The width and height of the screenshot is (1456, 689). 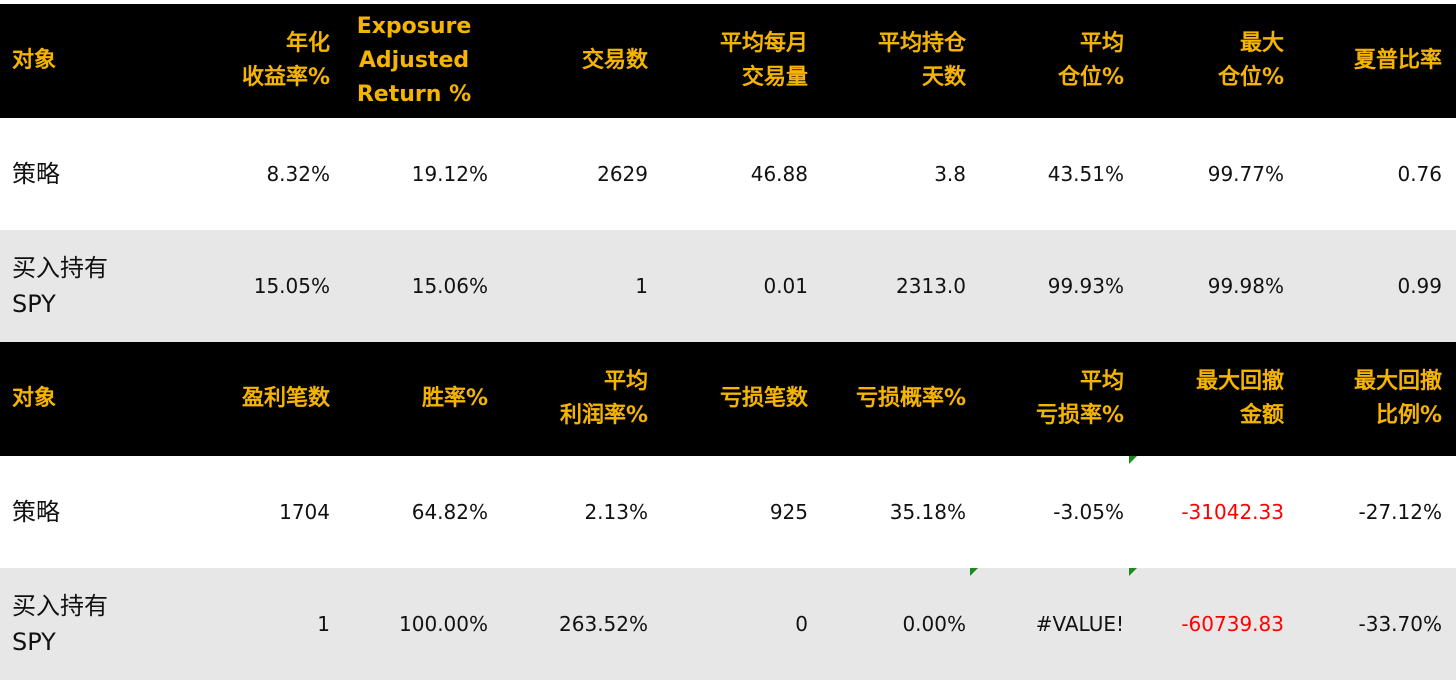 What do you see at coordinates (603, 398) in the screenshot?
I see `table2-header-avg-profit-rate: 平均 利润率%` at bounding box center [603, 398].